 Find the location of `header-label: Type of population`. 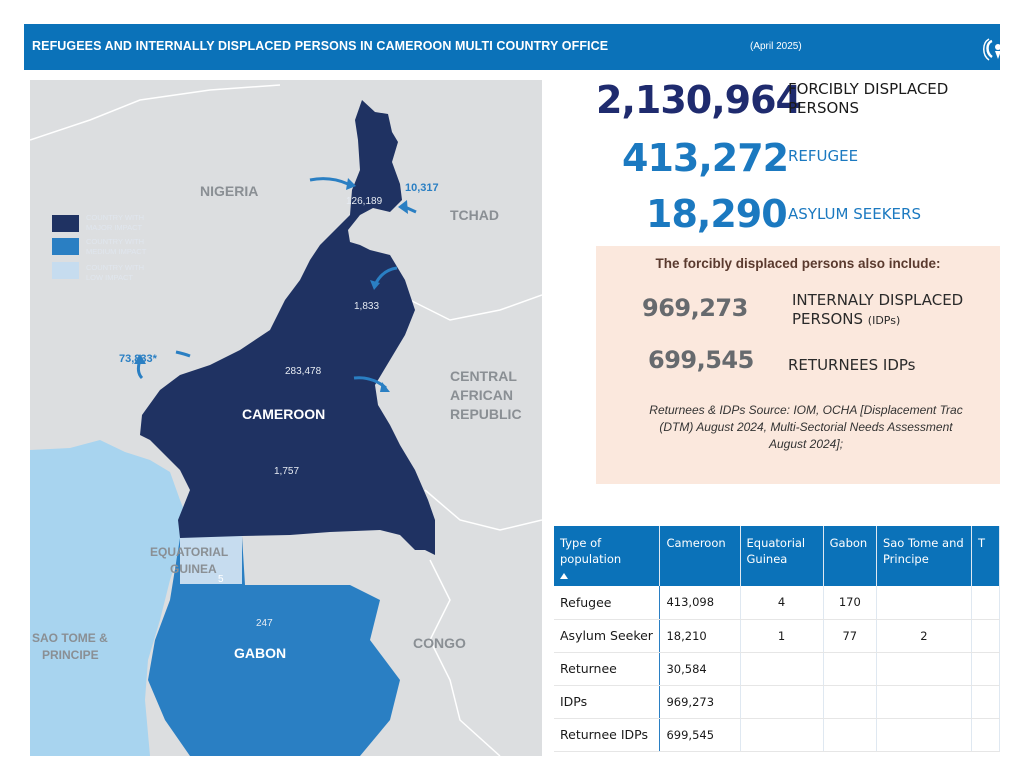

header-label: Type of population is located at coordinates (591, 551).